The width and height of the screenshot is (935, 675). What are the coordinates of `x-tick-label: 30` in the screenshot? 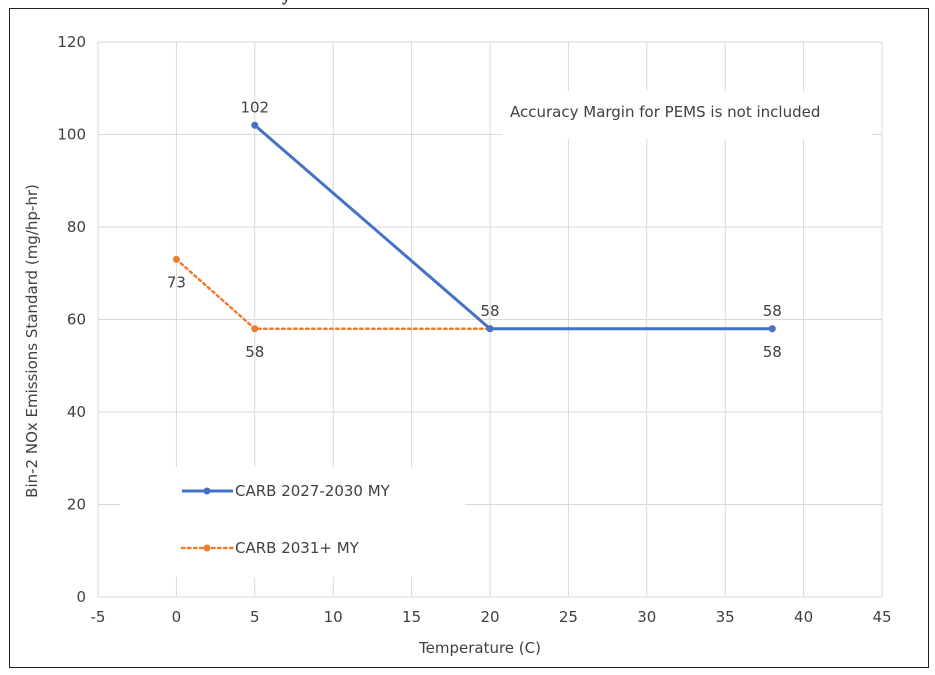 It's located at (646, 617).